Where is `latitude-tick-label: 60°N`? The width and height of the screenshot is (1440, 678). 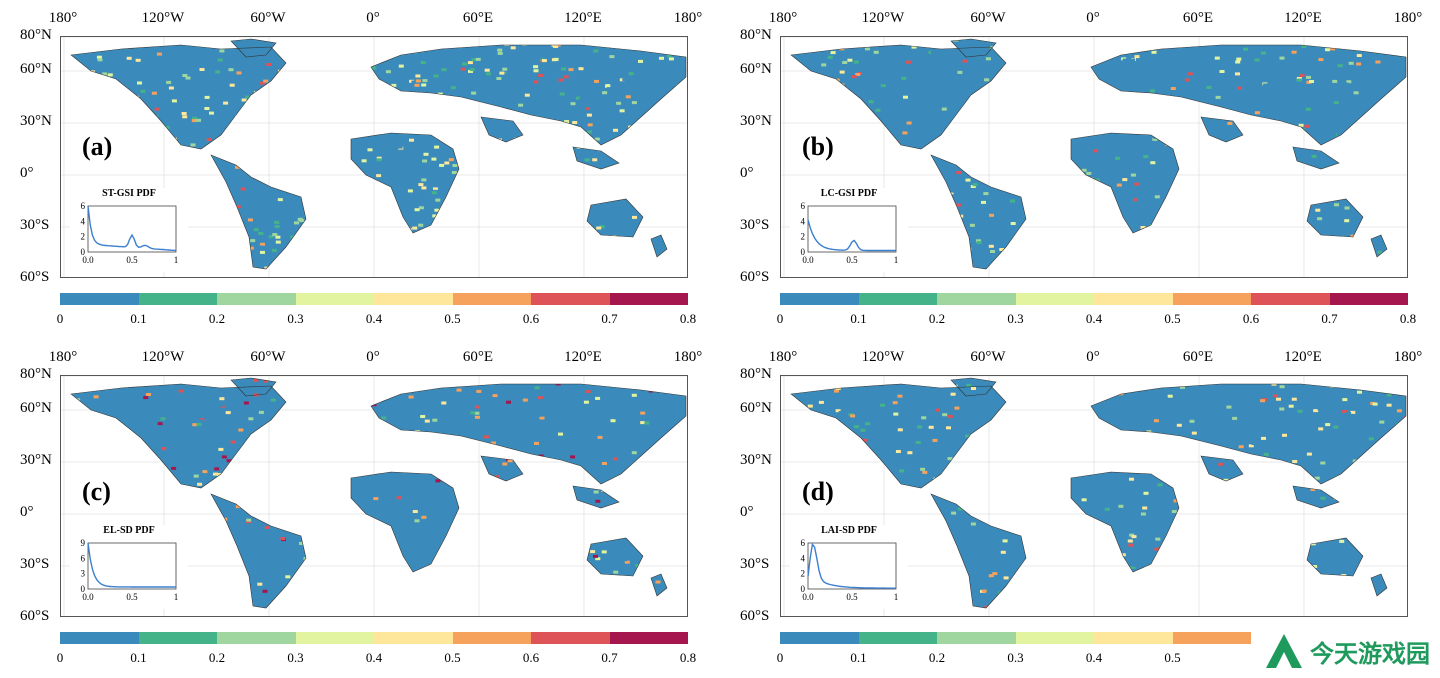 latitude-tick-label: 60°N is located at coordinates (756, 408).